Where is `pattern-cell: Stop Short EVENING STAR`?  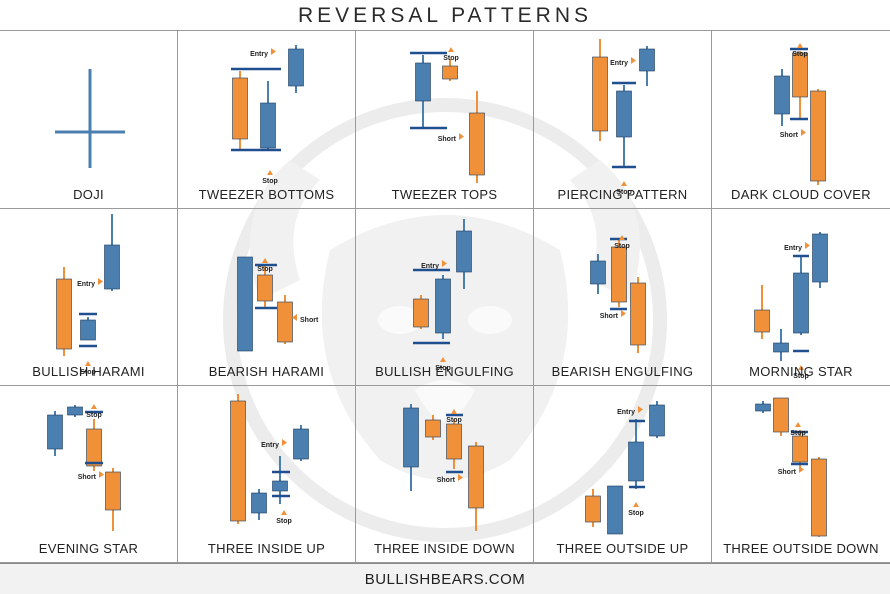
pattern-cell: Stop Short EVENING STAR is located at coordinates (89, 474).